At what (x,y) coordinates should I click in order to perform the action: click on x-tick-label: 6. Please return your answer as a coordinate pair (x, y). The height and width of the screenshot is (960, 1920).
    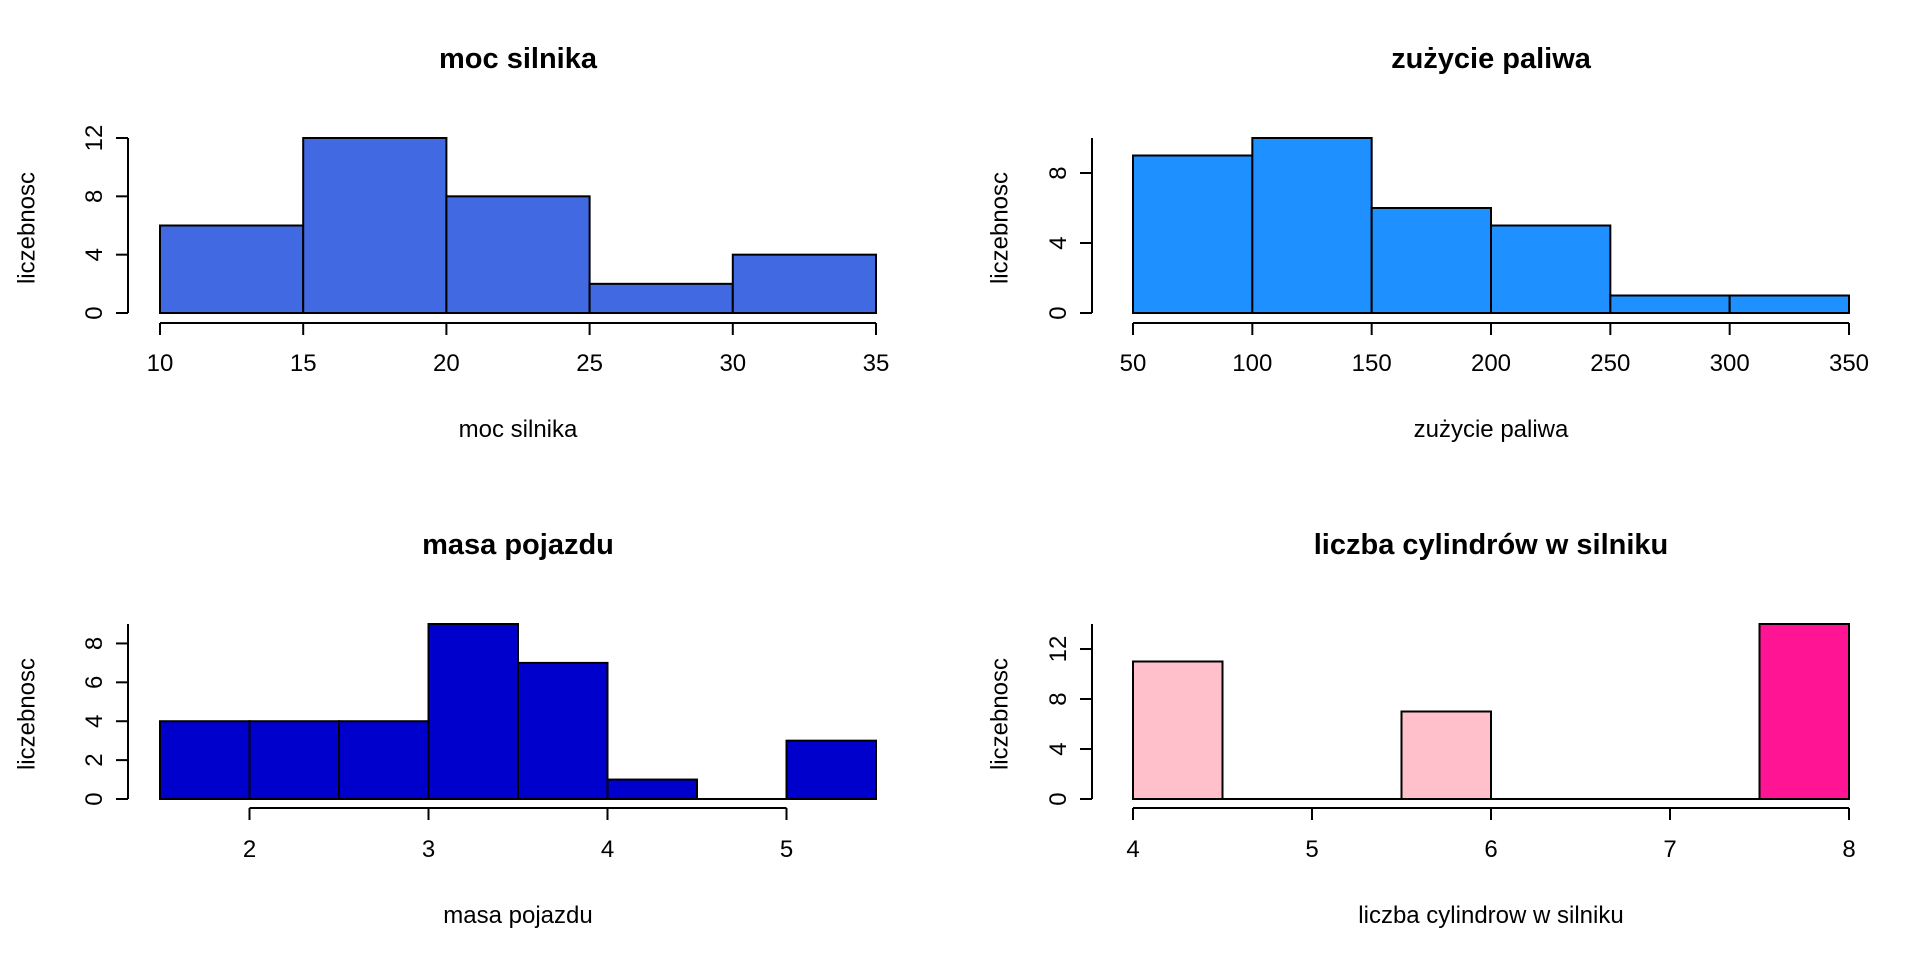
    Looking at the image, I should click on (1490, 849).